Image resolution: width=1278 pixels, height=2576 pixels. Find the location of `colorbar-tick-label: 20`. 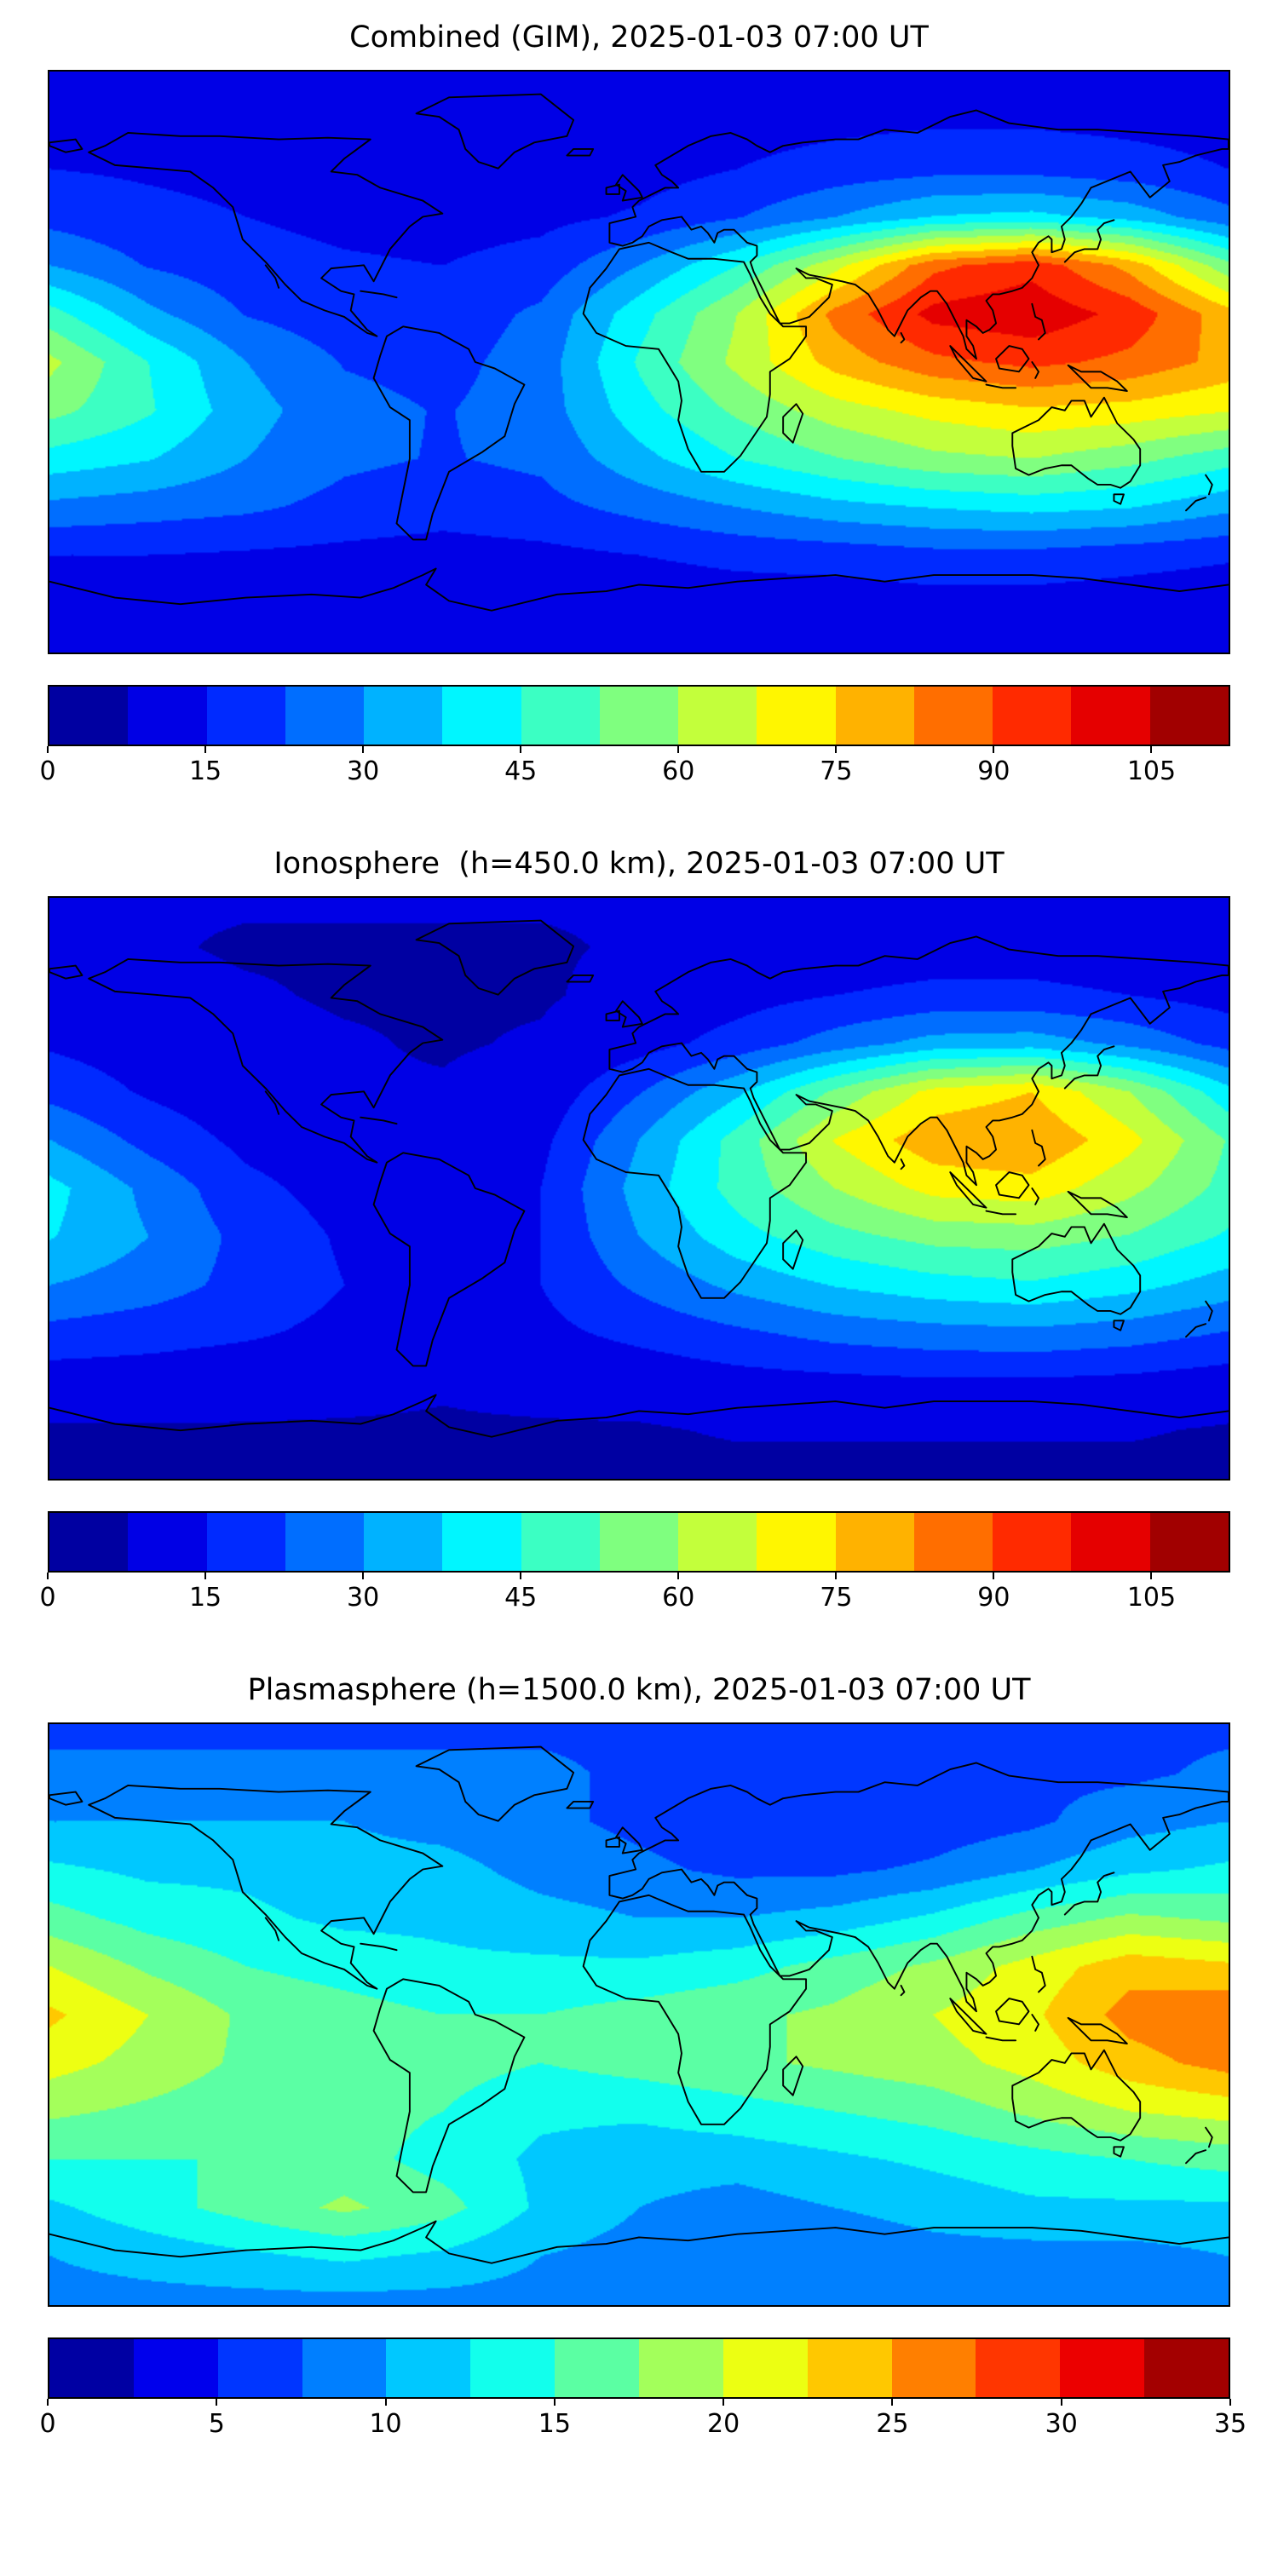

colorbar-tick-label: 20 is located at coordinates (723, 2424).